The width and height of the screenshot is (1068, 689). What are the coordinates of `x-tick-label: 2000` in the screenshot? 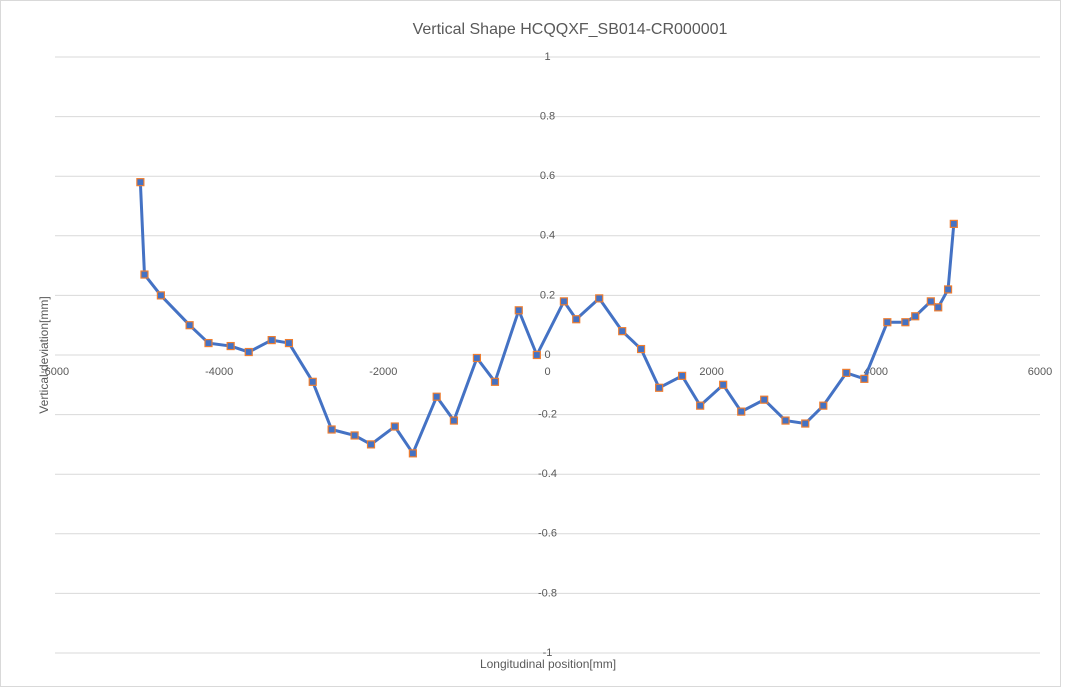 It's located at (711, 372).